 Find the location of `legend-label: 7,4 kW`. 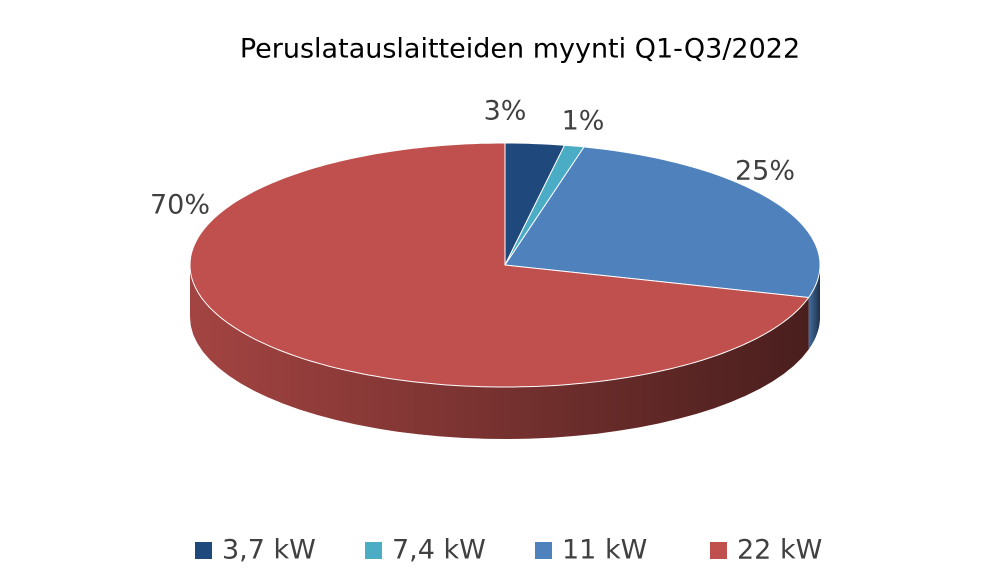

legend-label: 7,4 kW is located at coordinates (439, 550).